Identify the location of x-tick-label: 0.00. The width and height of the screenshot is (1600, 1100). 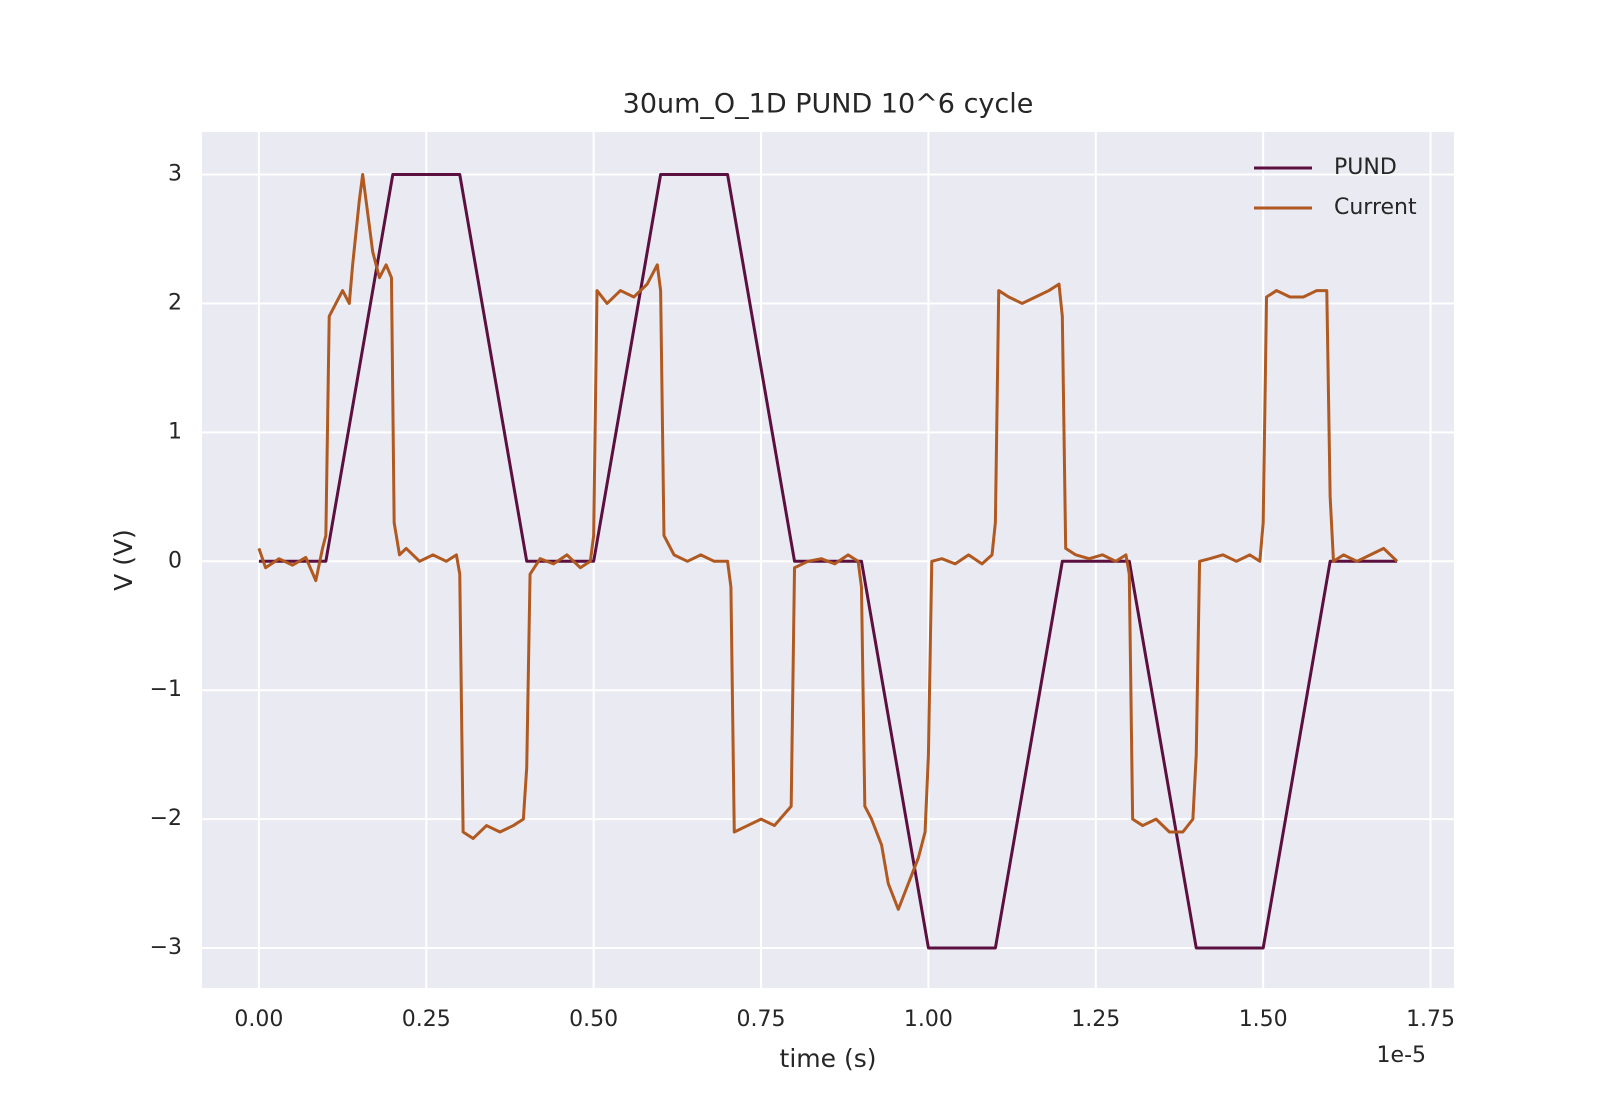
(258, 1019).